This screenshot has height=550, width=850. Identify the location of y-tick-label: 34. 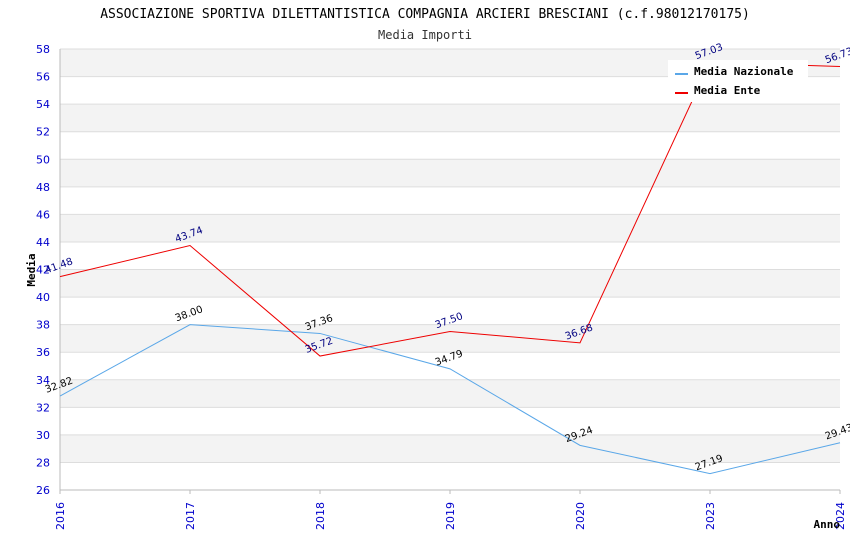
(43, 380).